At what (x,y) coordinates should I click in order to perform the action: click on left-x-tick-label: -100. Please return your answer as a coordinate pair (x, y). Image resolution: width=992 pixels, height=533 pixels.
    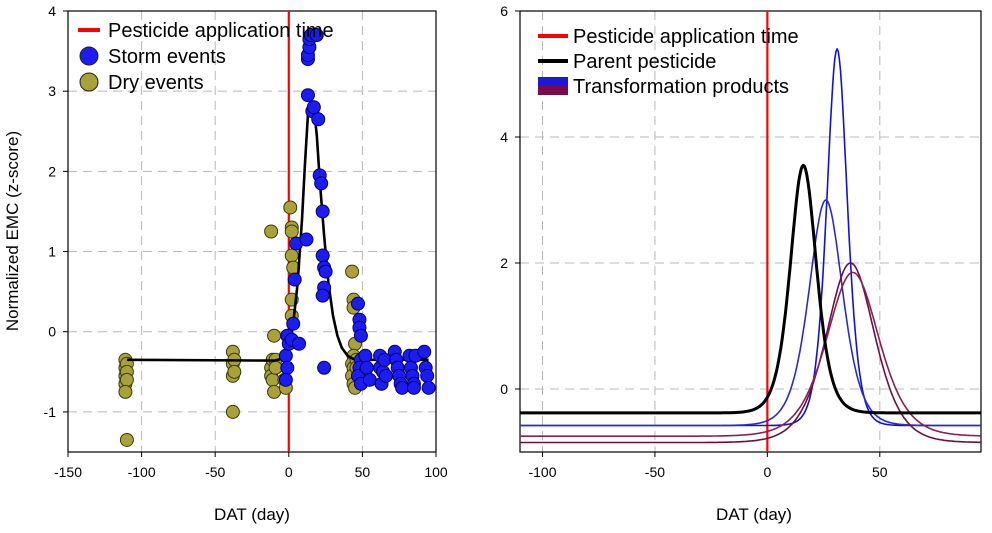
    Looking at the image, I should click on (142, 472).